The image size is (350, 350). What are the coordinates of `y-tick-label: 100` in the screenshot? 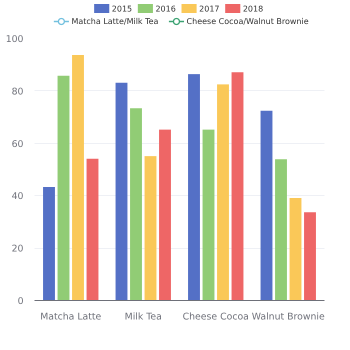 It's located at (15, 39).